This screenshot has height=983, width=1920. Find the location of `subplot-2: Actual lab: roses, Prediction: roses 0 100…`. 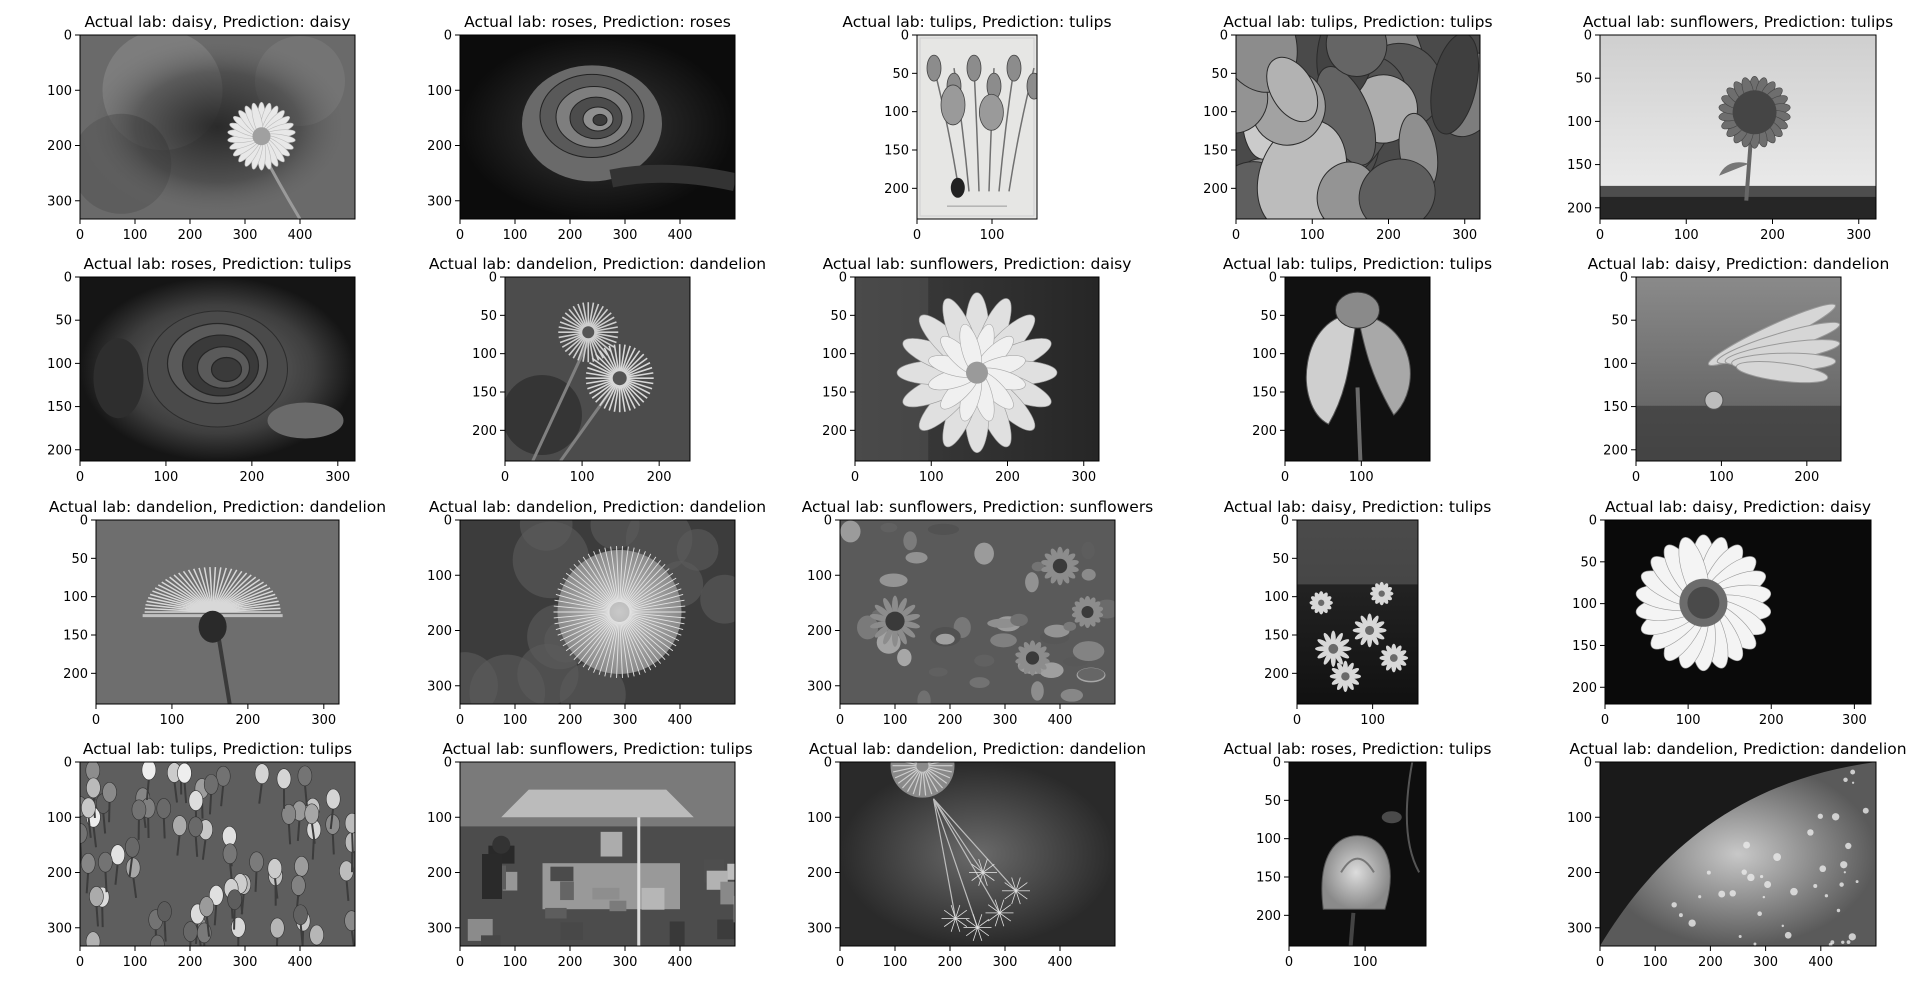

subplot-2: Actual lab: roses, Prediction: roses 0 100… is located at coordinates (581, 128).